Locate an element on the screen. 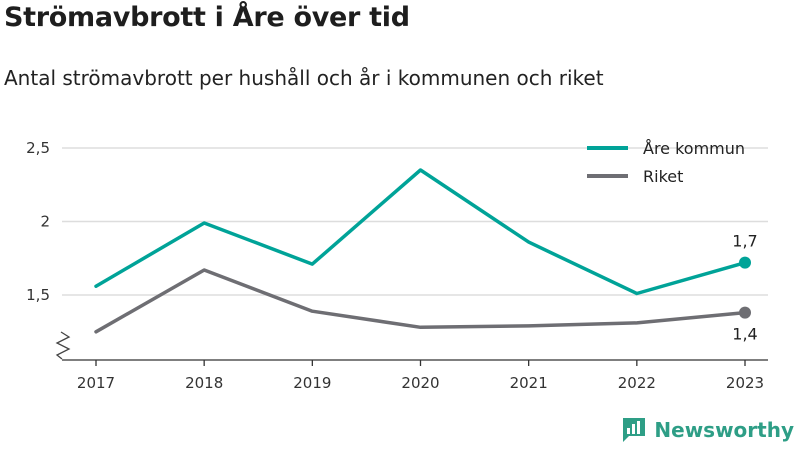 The height and width of the screenshot is (450, 800). newsworthy-logo-icon is located at coordinates (634, 430).